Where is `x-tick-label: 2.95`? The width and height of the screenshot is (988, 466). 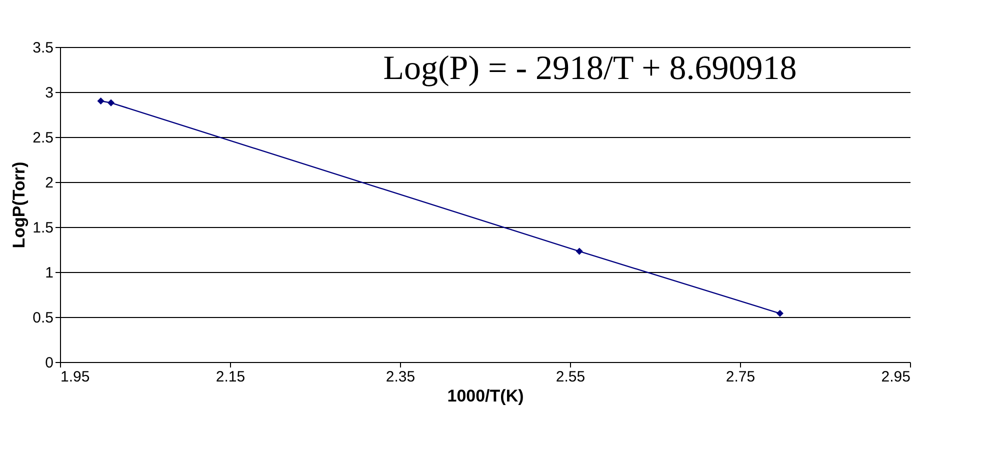
x-tick-label: 2.95 is located at coordinates (895, 377).